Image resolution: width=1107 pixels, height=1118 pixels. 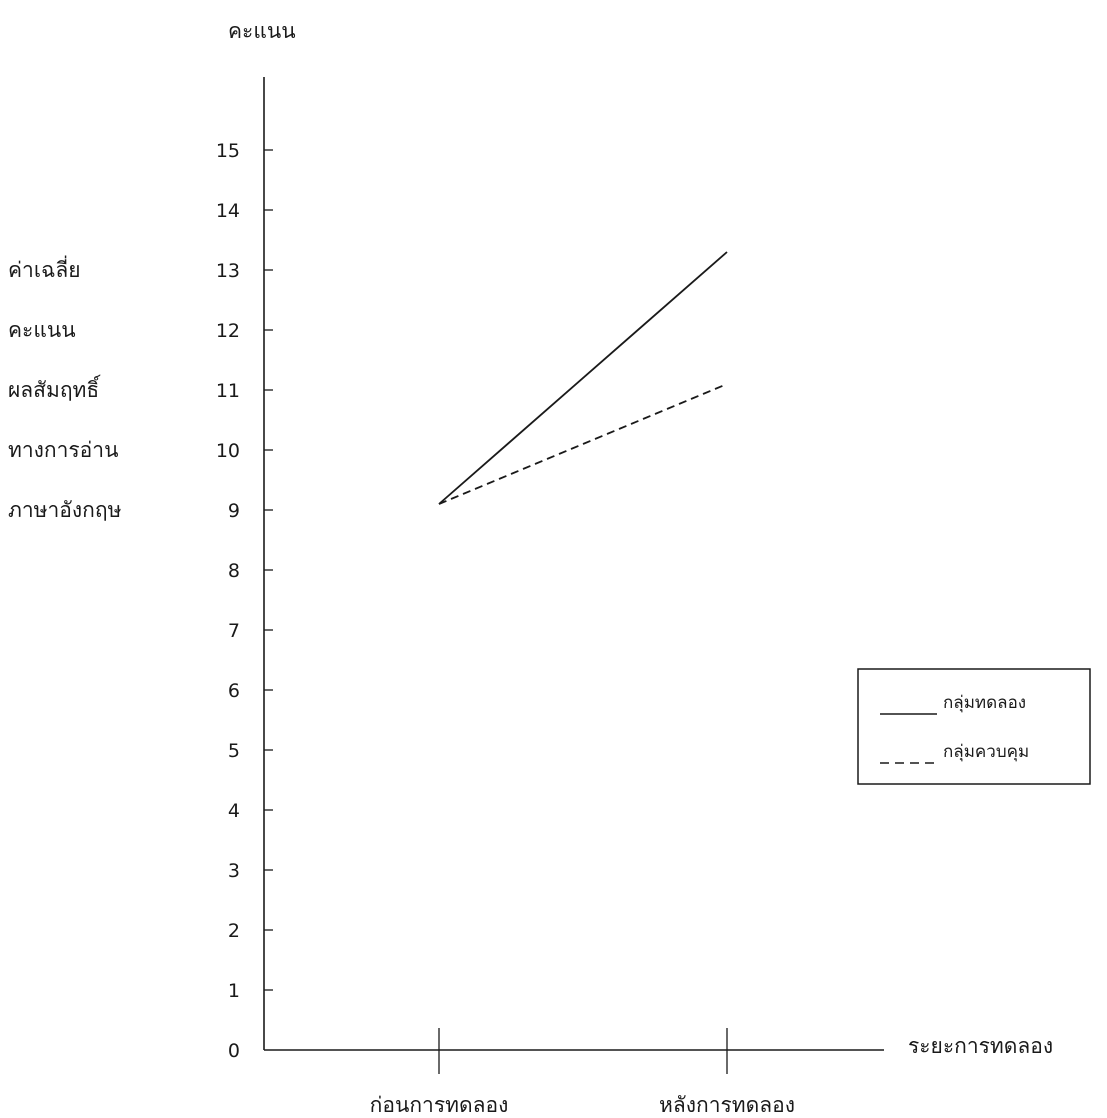 I want to click on x-categories: ก่อนการทดลอง หลังการทดลอง, so click(x=582, y=1072).